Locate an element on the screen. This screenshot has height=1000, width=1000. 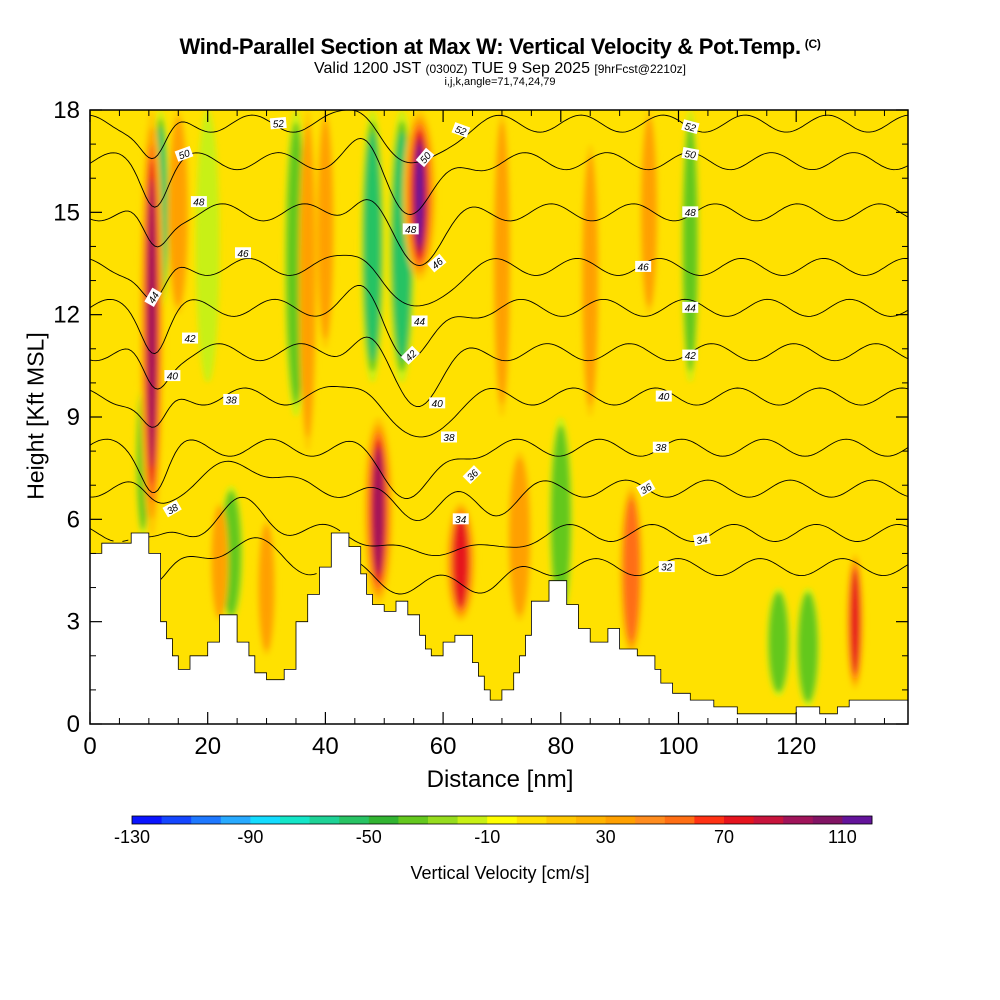
contour-label: 32 is located at coordinates (666, 567).